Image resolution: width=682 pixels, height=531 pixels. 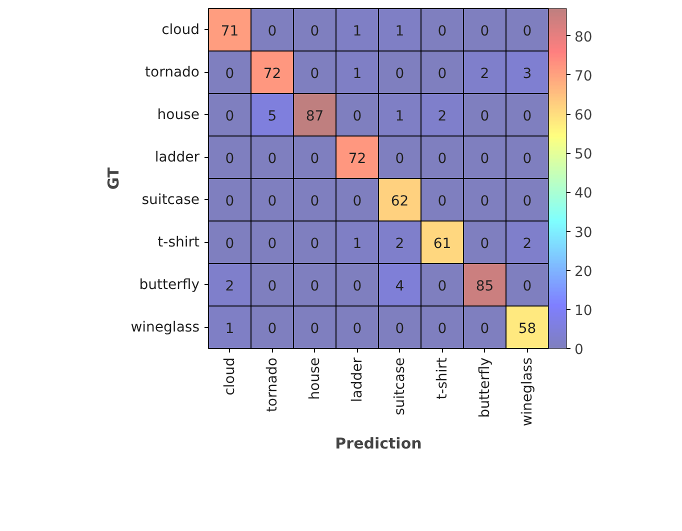 What do you see at coordinates (442, 244) in the screenshot?
I see `data-label: 61` at bounding box center [442, 244].